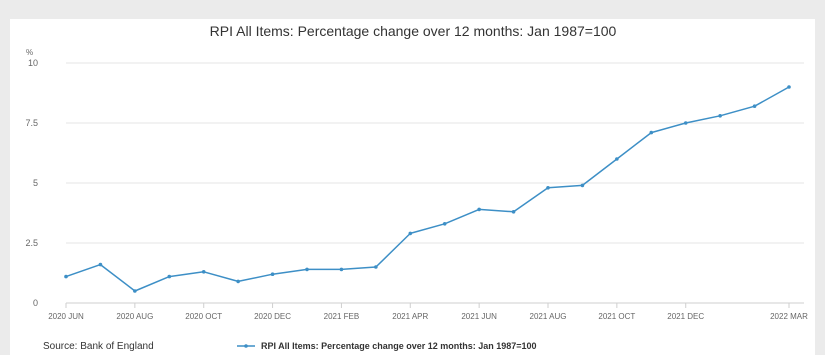 Image resolution: width=825 pixels, height=355 pixels. Describe the element at coordinates (616, 316) in the screenshot. I see `x-tick-label: 2021 OCT` at that location.